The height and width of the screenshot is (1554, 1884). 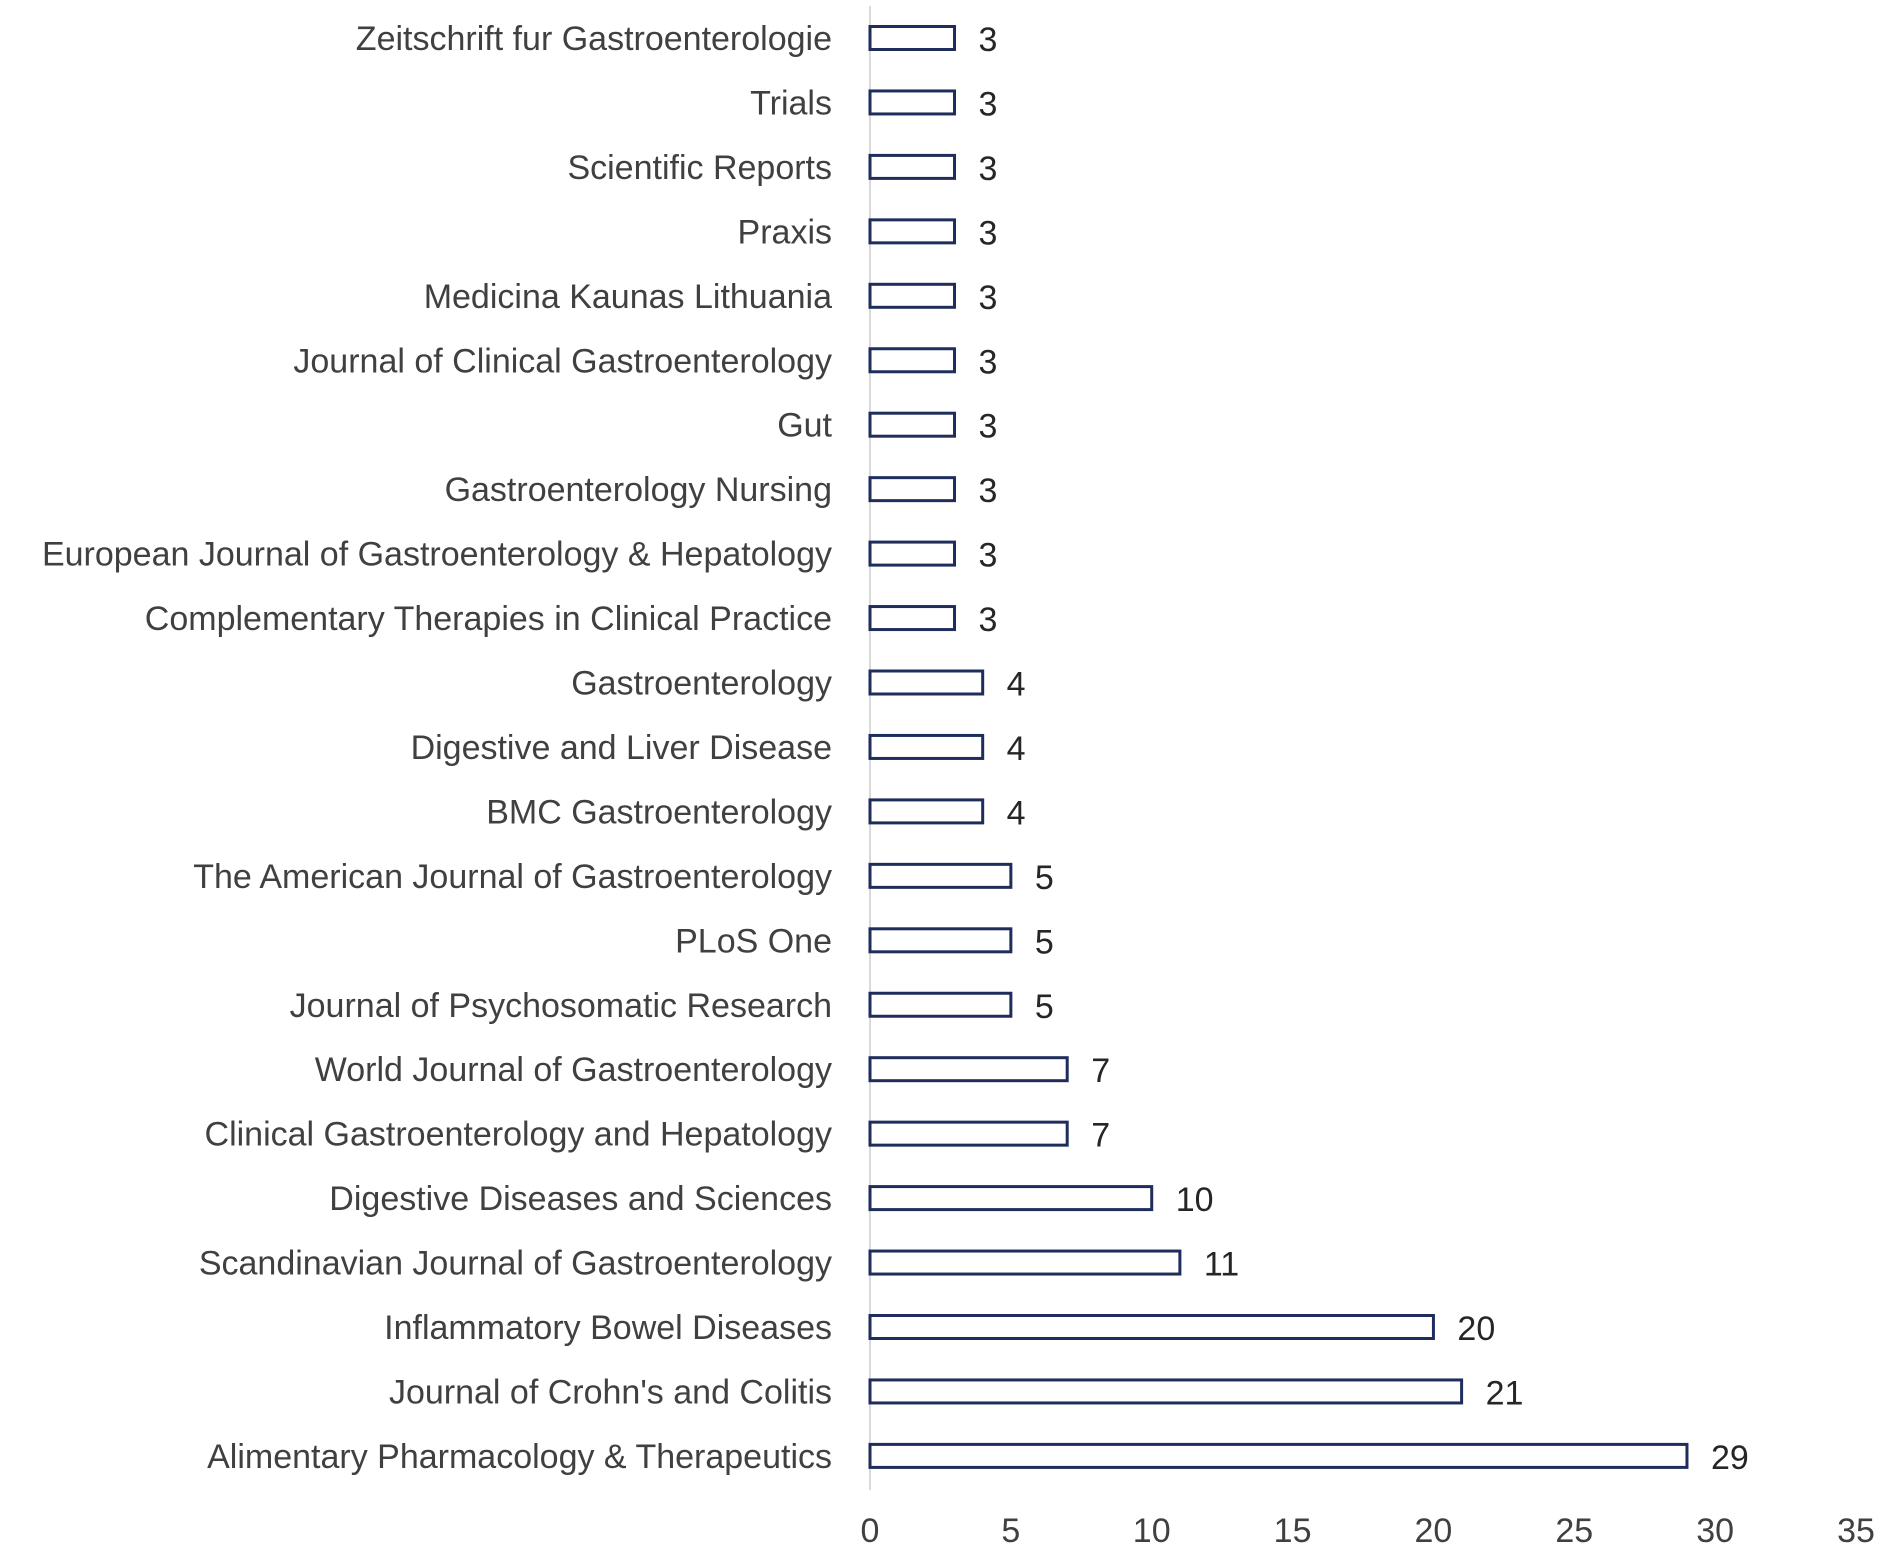 What do you see at coordinates (791, 103) in the screenshot?
I see `category-label: Trials` at bounding box center [791, 103].